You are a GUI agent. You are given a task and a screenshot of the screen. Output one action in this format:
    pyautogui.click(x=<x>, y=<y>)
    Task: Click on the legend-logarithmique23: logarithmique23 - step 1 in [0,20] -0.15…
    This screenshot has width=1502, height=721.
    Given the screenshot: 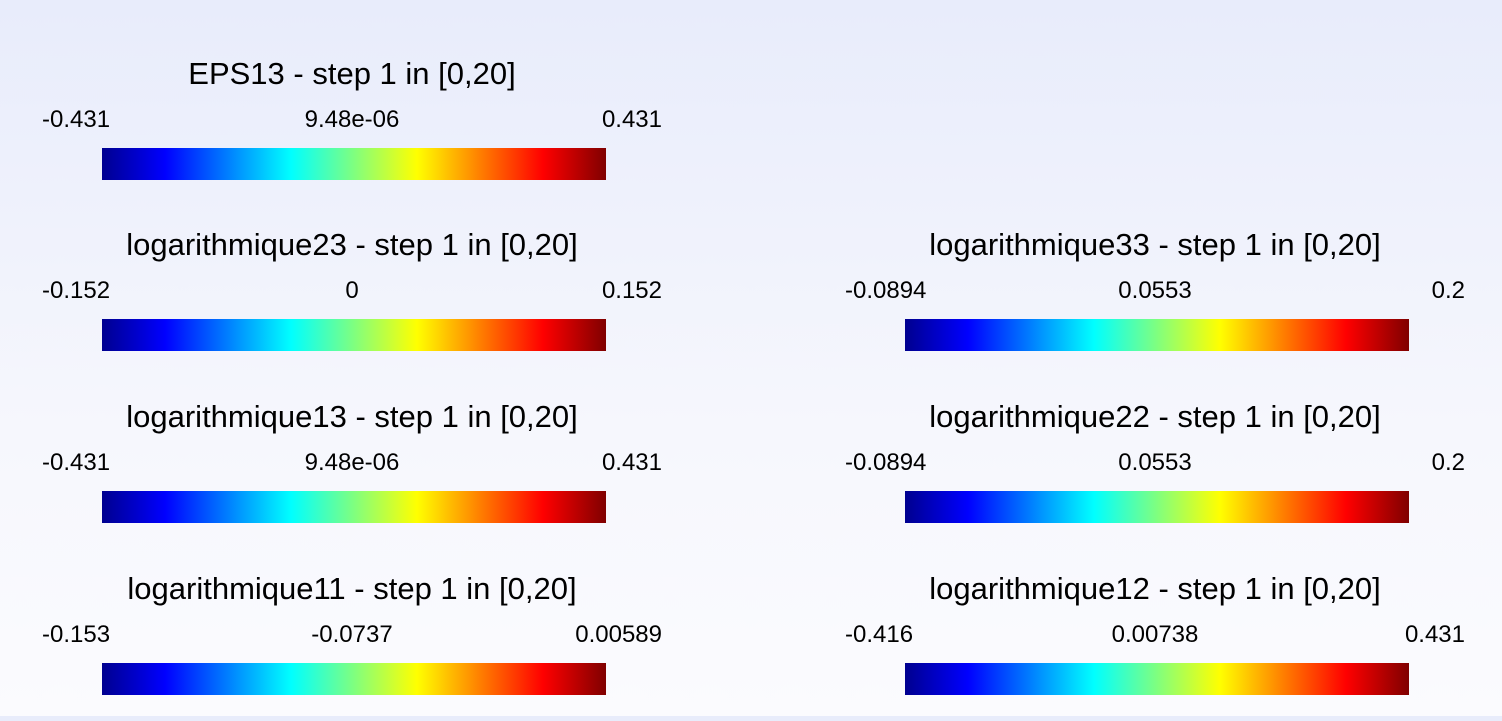 What is the action you would take?
    pyautogui.click(x=352, y=302)
    